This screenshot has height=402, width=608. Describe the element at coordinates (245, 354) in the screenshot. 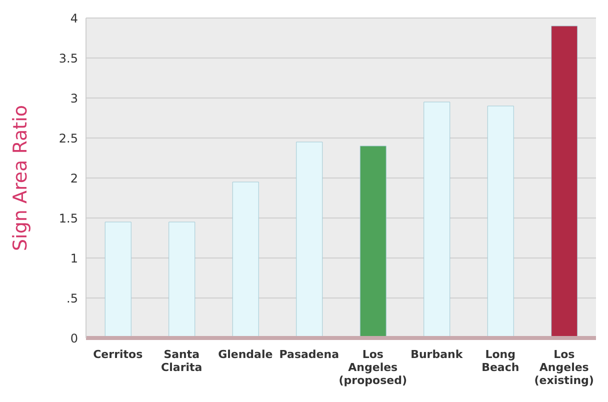

I see `x-tick-label: Glendale` at that location.